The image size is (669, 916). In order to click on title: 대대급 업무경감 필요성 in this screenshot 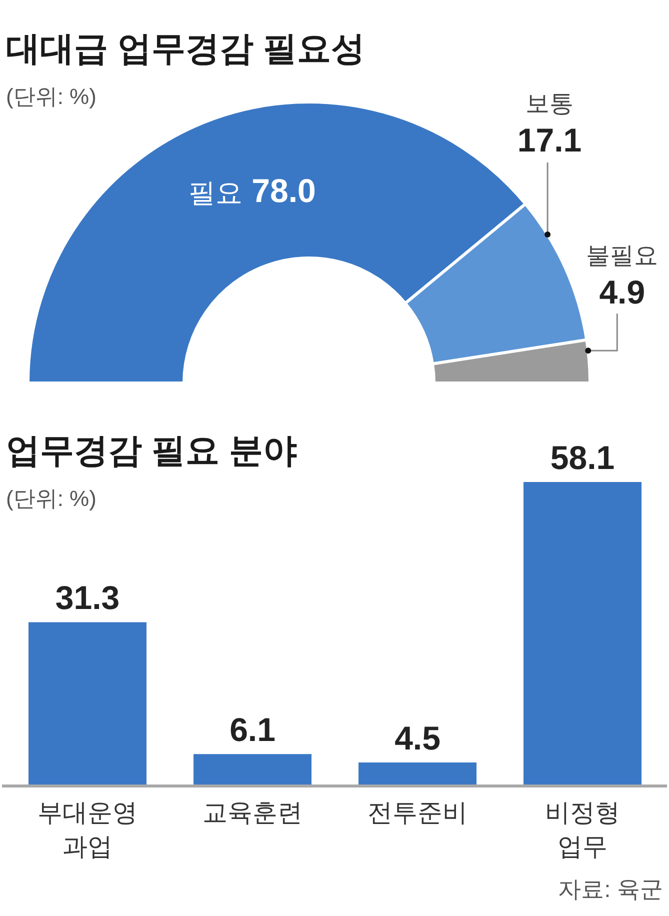, I will do `click(185, 49)`.